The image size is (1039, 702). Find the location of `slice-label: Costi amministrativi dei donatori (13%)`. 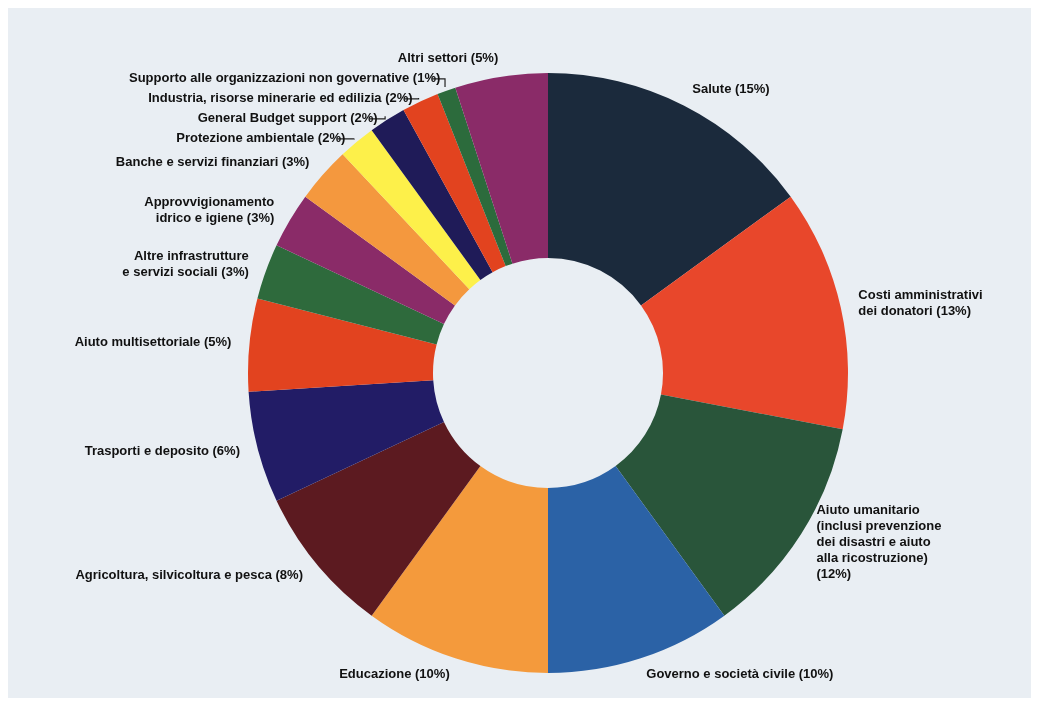

slice-label: Costi amministrativi dei donatori (13%) is located at coordinates (920, 303).